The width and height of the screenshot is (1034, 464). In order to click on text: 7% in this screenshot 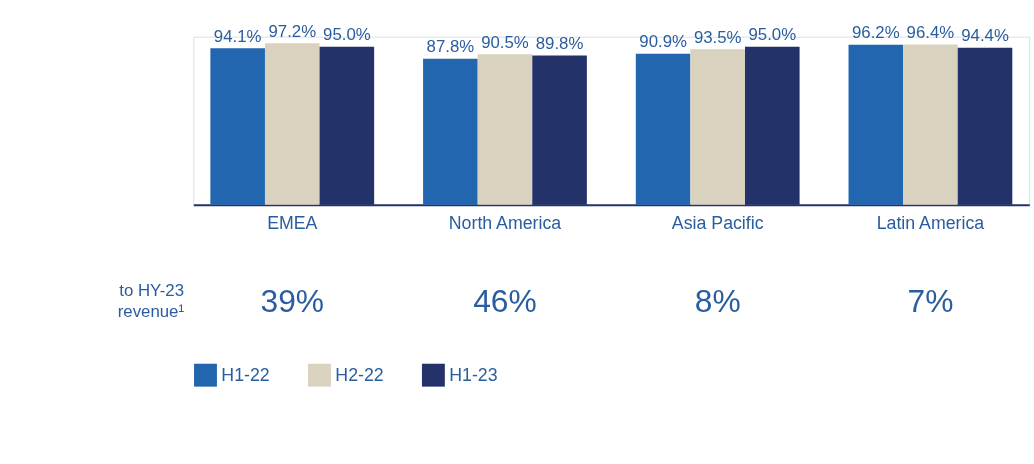, I will do `click(930, 301)`.